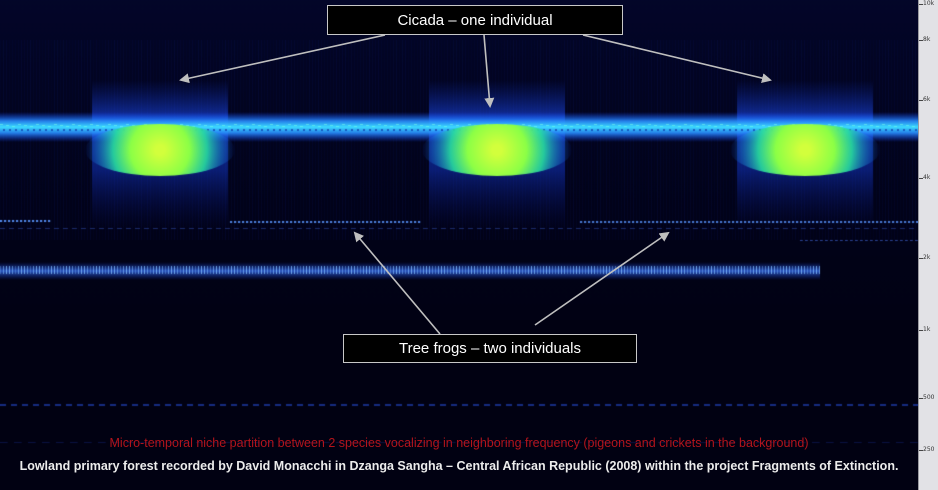  What do you see at coordinates (490, 348) in the screenshot?
I see `tree-frog-label: Tree frogs – two individuals` at bounding box center [490, 348].